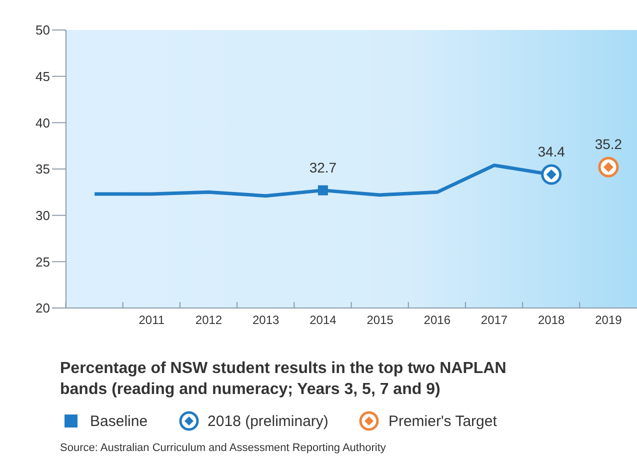 Image resolution: width=637 pixels, height=475 pixels. I want to click on legend-label: 2018 (preliminary), so click(267, 422).